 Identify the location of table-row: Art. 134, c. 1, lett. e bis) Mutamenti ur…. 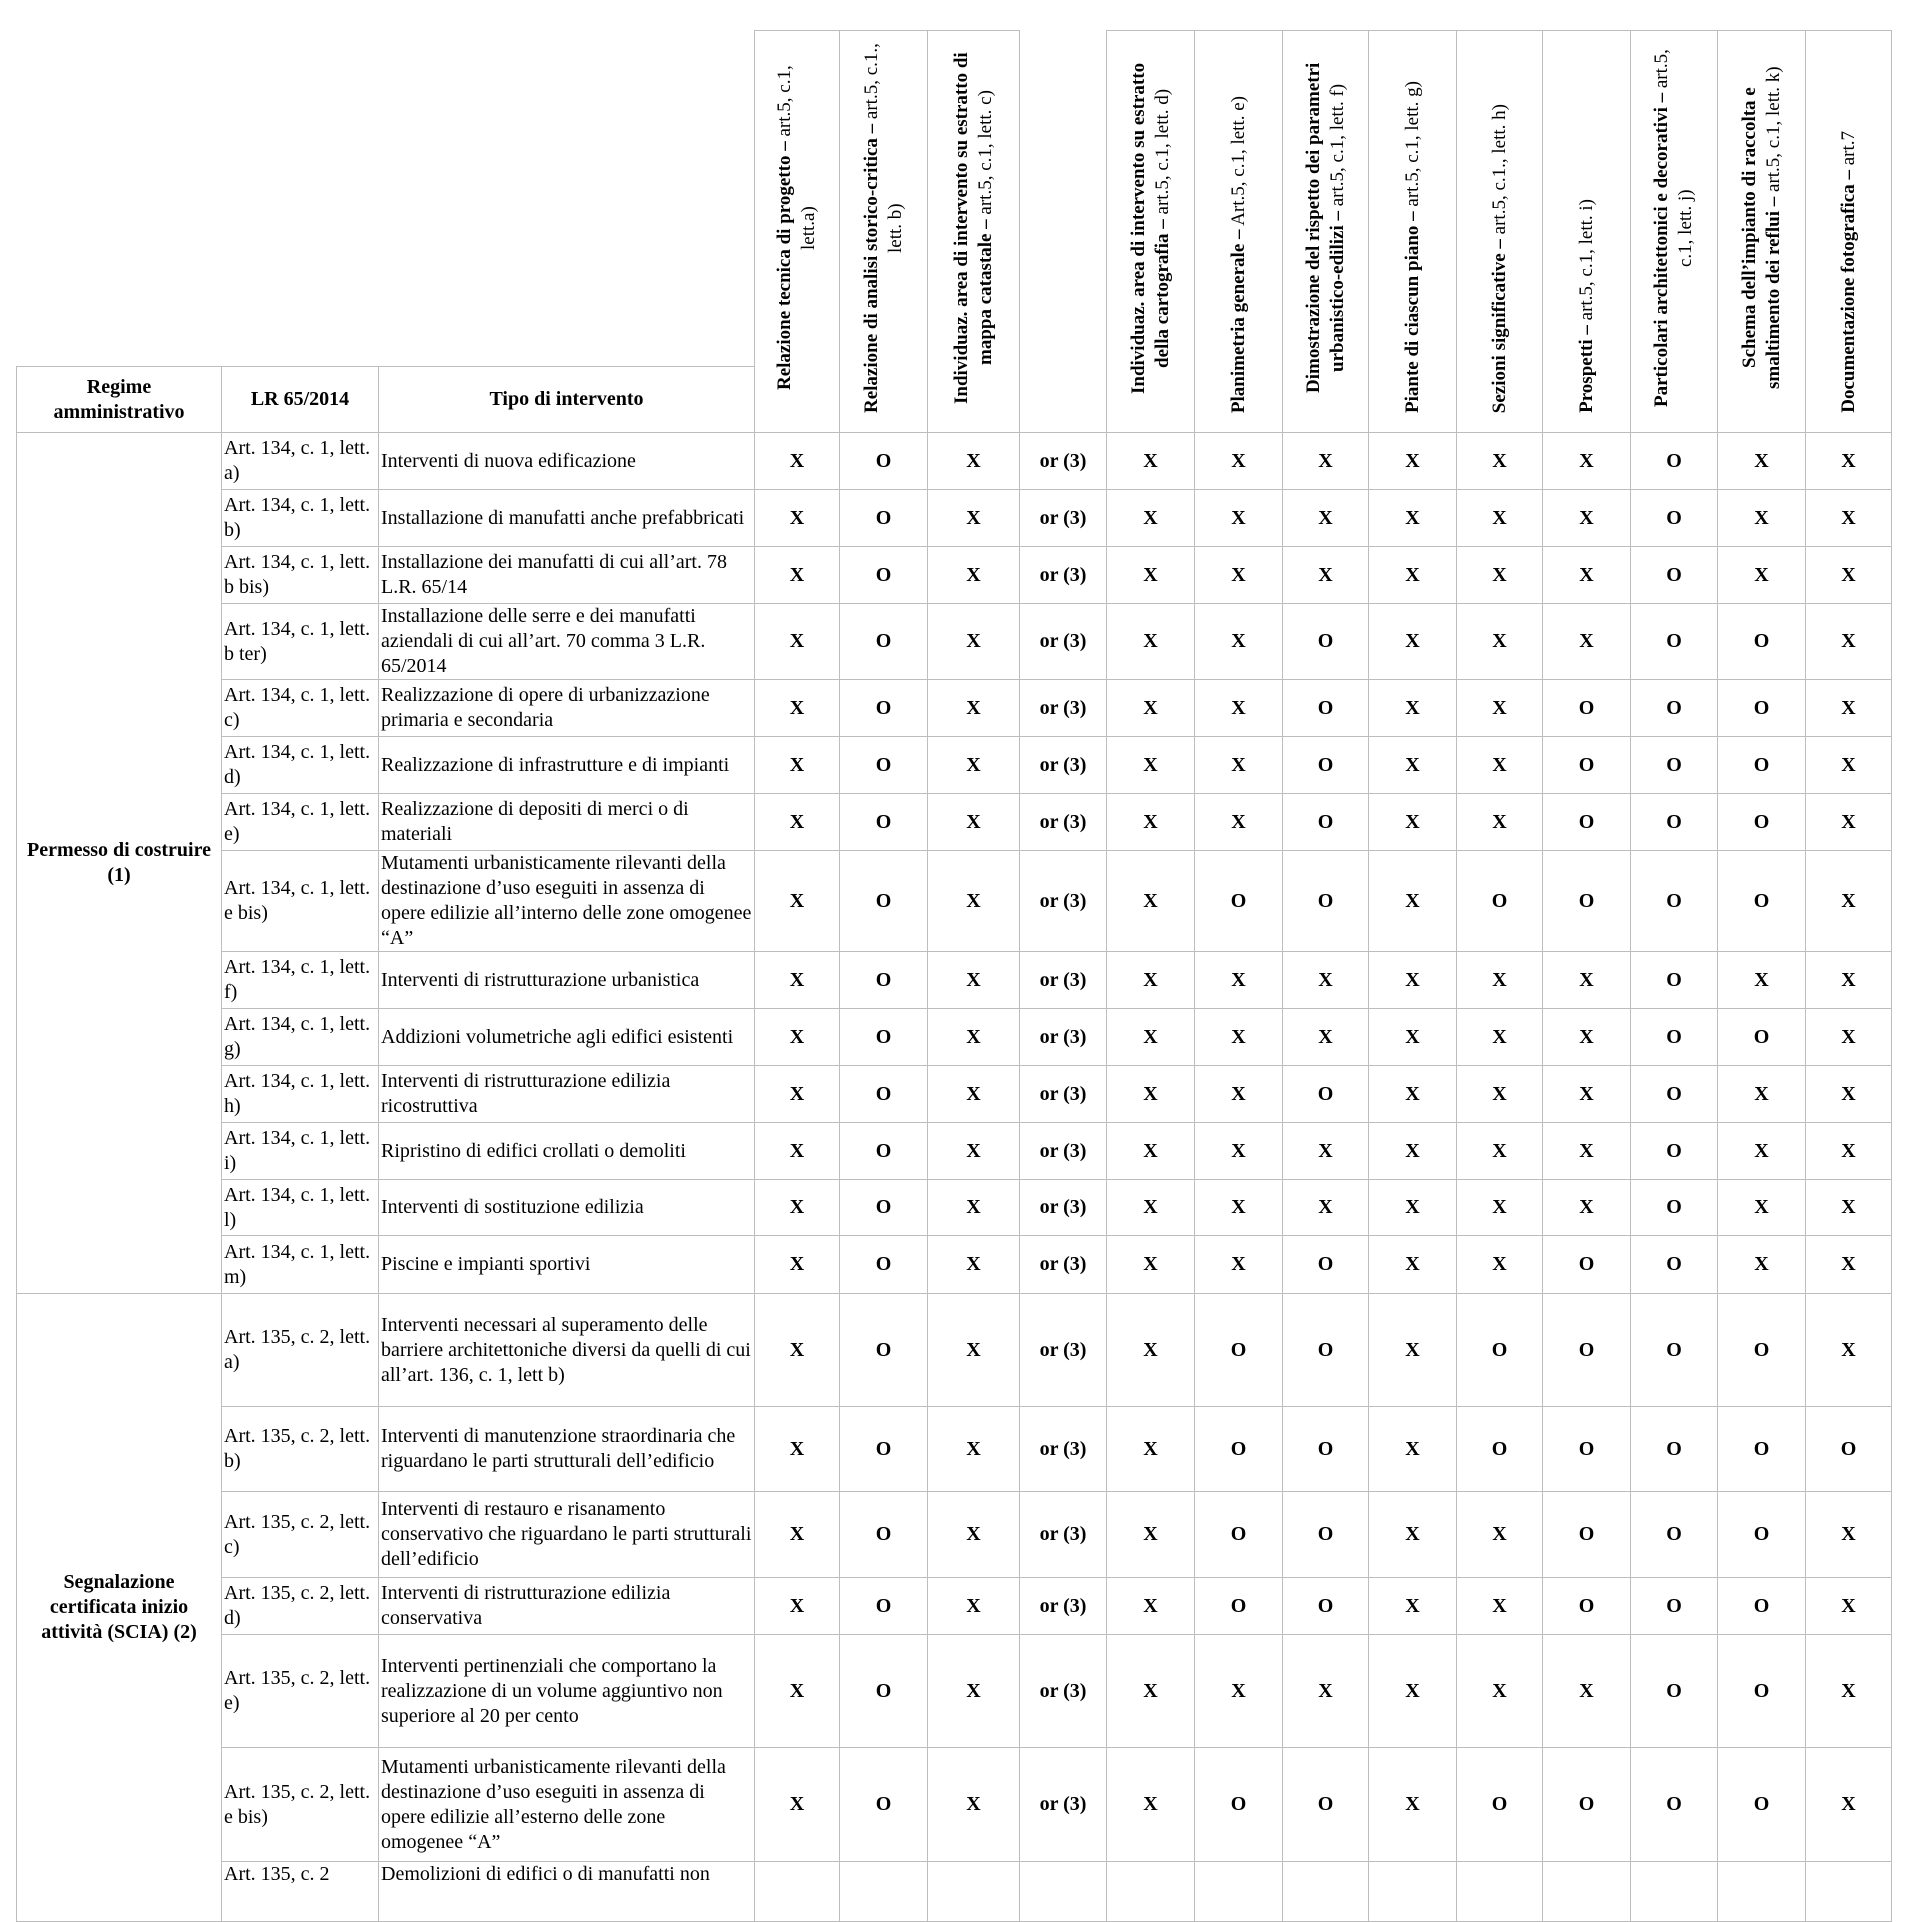
(954, 901).